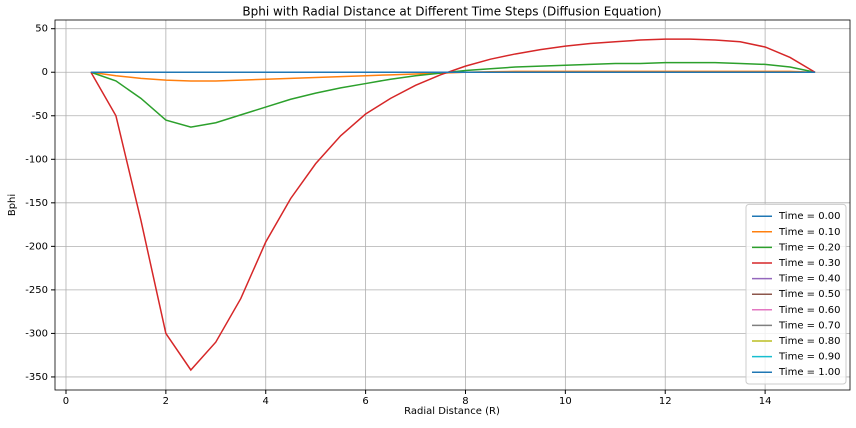 The height and width of the screenshot is (428, 856). I want to click on y-tick-label: -300, so click(36, 333).